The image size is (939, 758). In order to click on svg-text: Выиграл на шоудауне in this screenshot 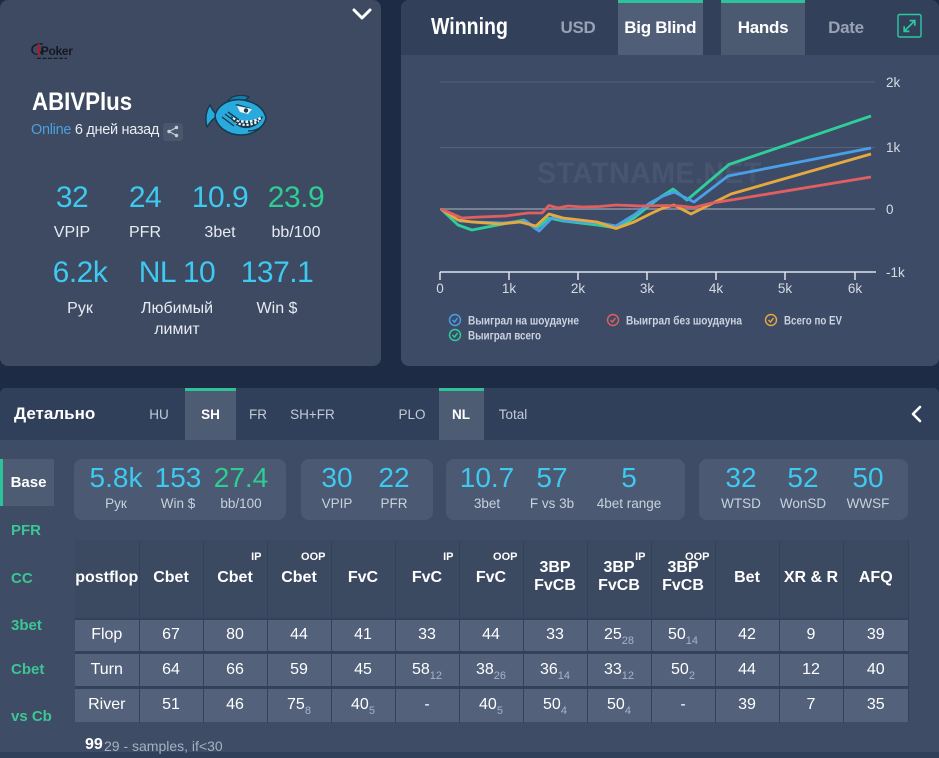, I will do `click(523, 321)`.